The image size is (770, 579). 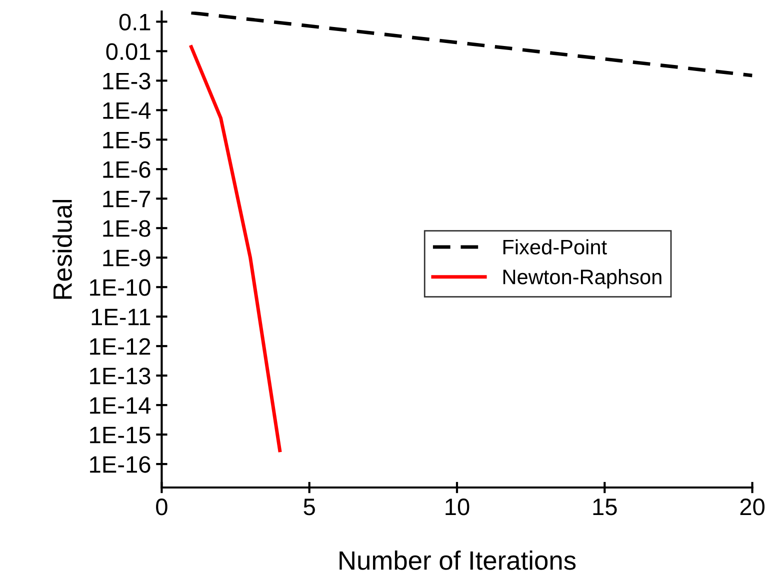 What do you see at coordinates (120, 464) in the screenshot?
I see `y-tick-label: 1E-16` at bounding box center [120, 464].